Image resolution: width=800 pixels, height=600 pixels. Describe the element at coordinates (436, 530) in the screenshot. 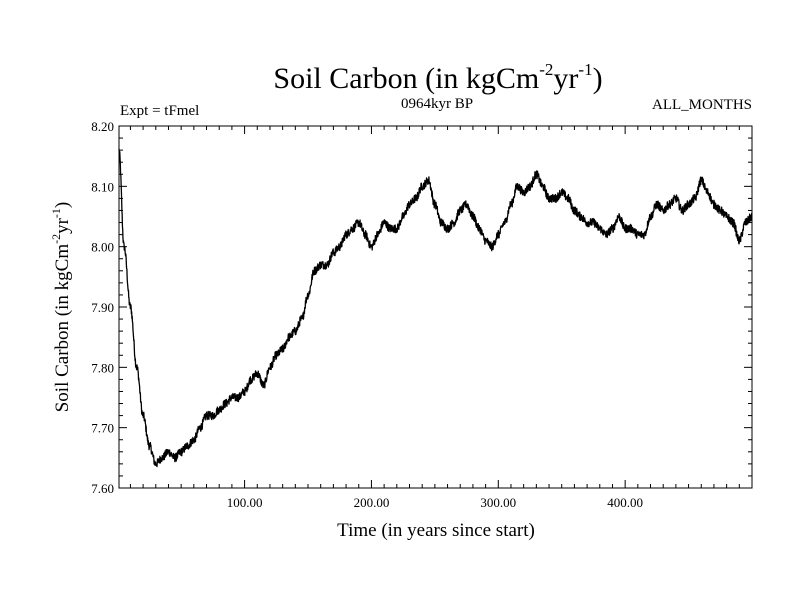

I see `x-axis-label: Time (in years since start)` at that location.